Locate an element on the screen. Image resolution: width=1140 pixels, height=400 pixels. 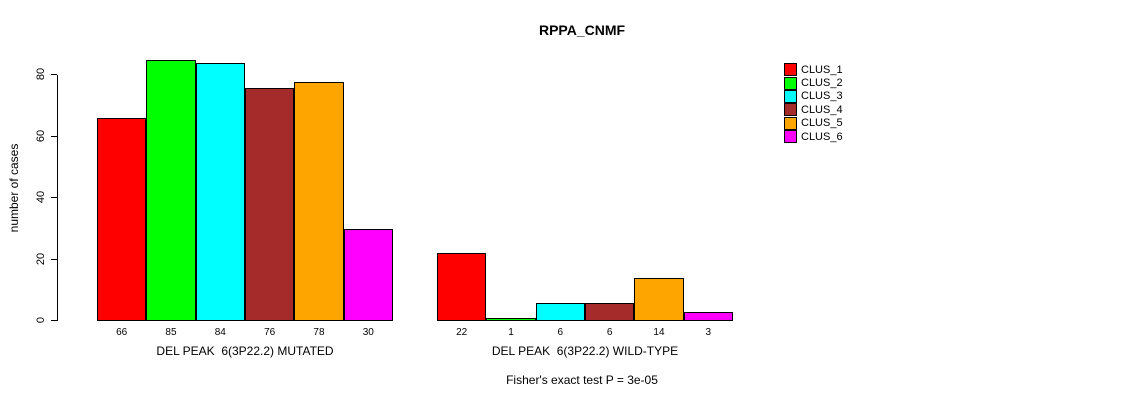
y-axis-line is located at coordinates (57, 198).